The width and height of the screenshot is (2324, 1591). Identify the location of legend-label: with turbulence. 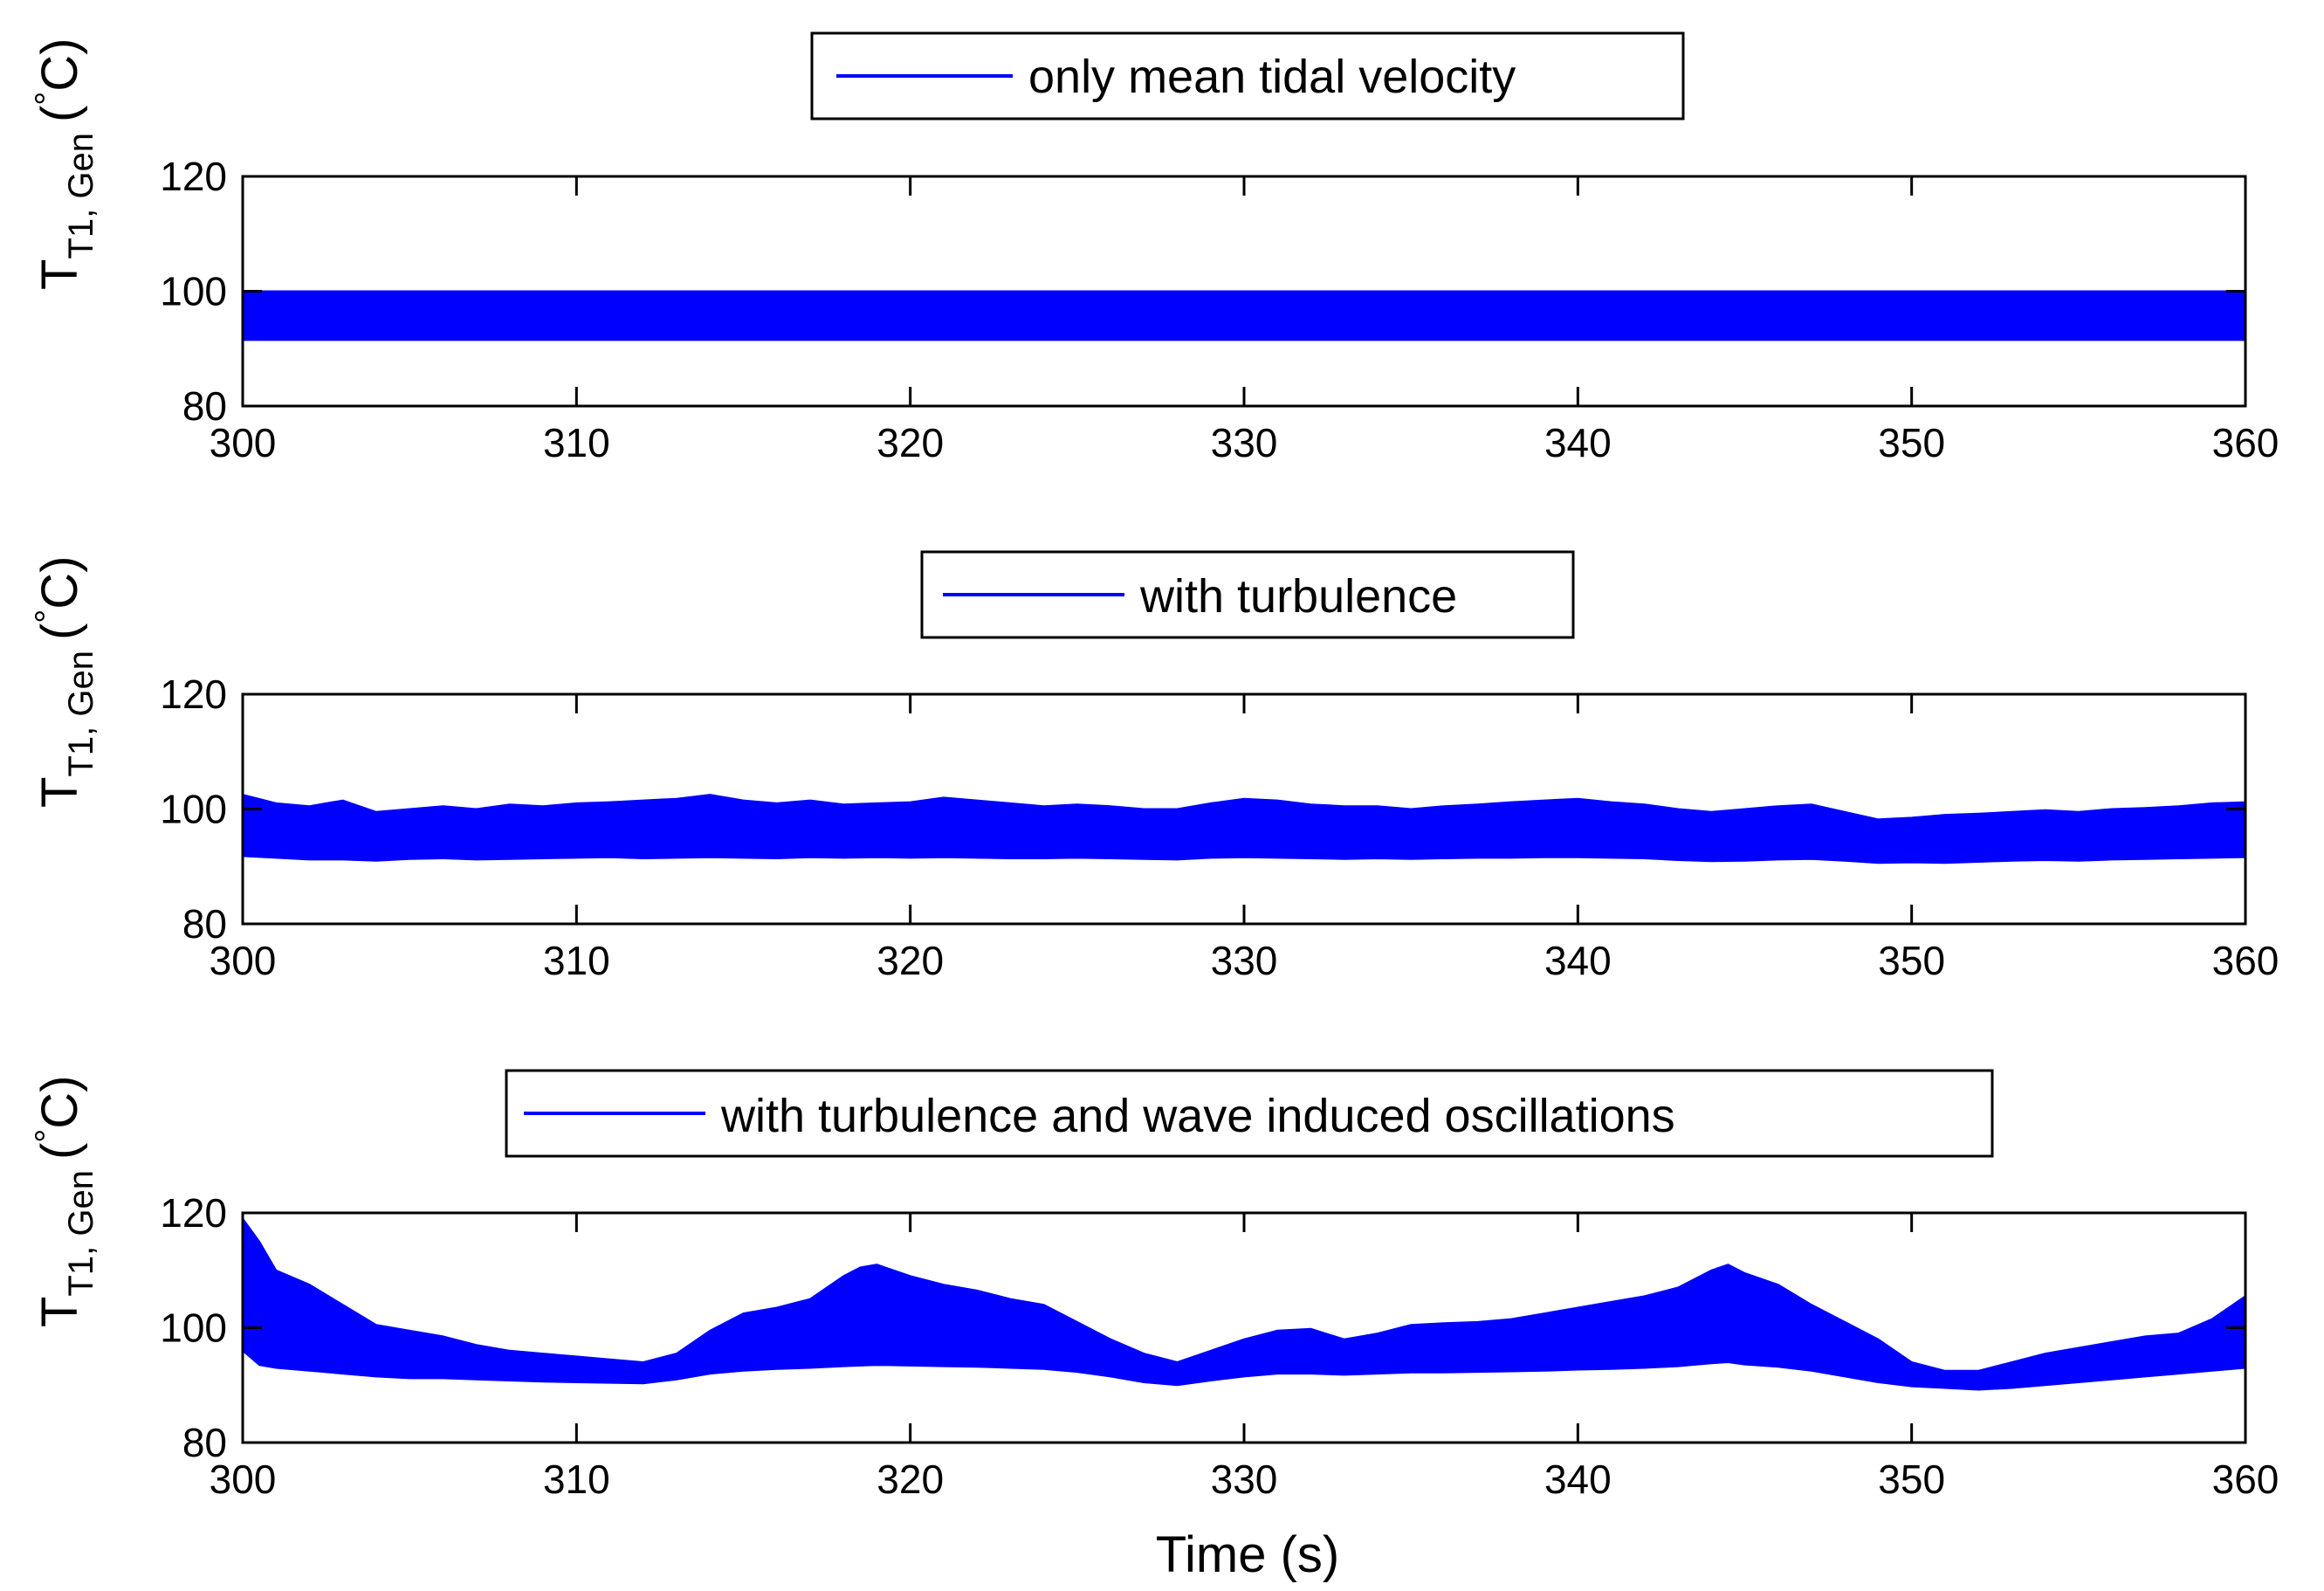
(1298, 596).